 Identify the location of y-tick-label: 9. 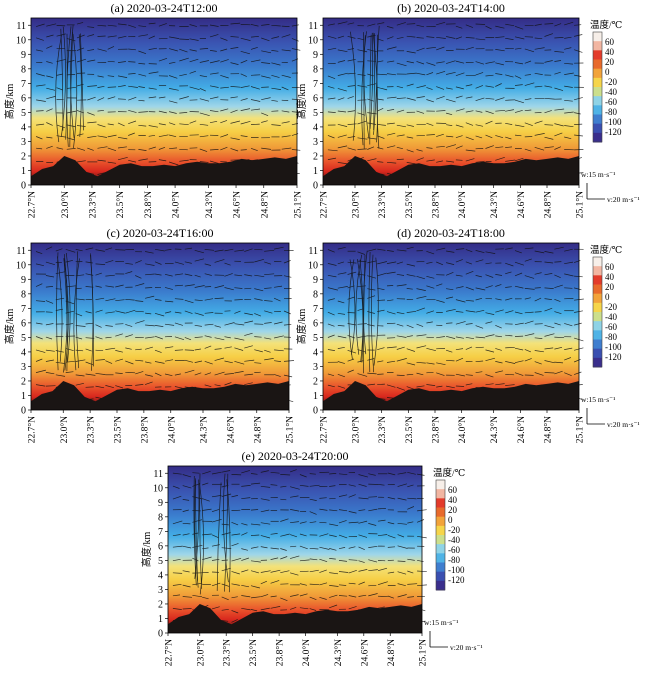
(23, 280).